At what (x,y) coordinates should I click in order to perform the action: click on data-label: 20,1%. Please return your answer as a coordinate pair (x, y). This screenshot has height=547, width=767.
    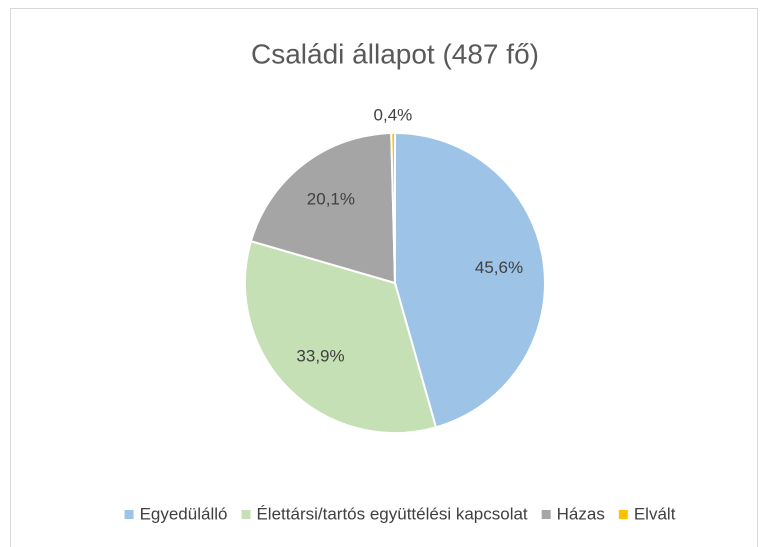
    Looking at the image, I should click on (331, 198).